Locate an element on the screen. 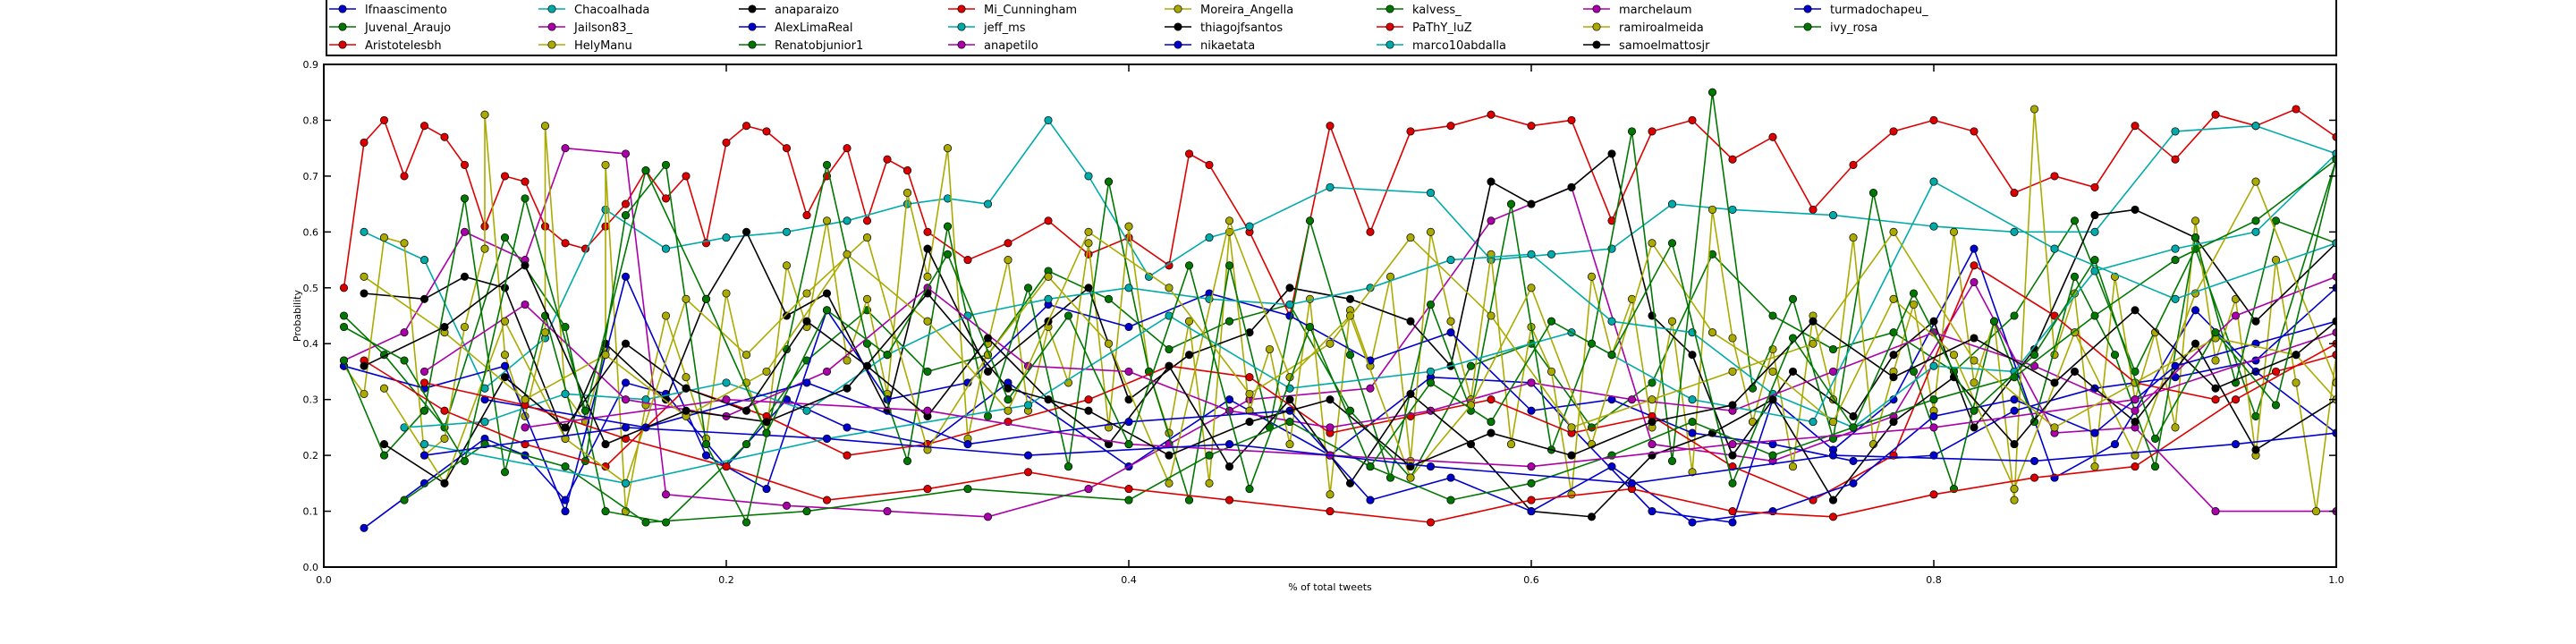 This screenshot has width=2576, height=644. legend-item: Juvenal_Araujo is located at coordinates (390, 28).